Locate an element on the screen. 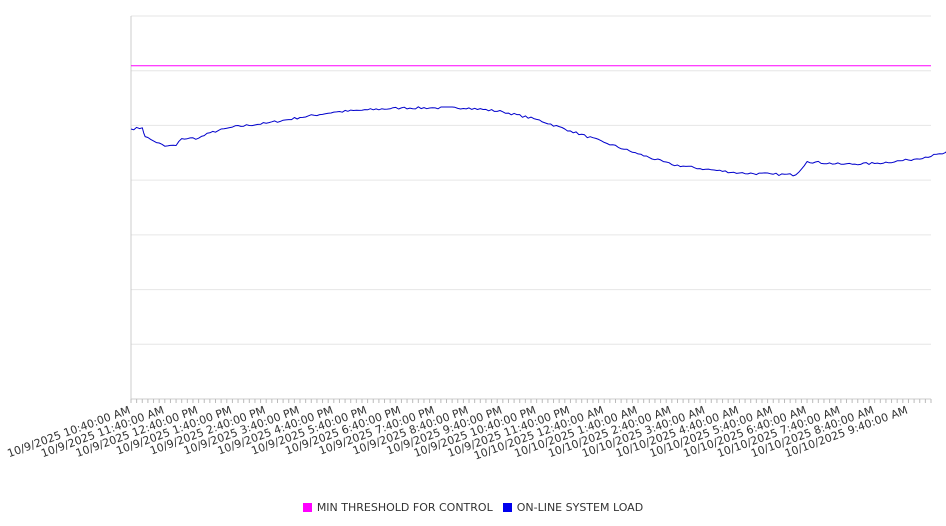 The width and height of the screenshot is (946, 526). legend-swatch-min-threshold is located at coordinates (307, 507).